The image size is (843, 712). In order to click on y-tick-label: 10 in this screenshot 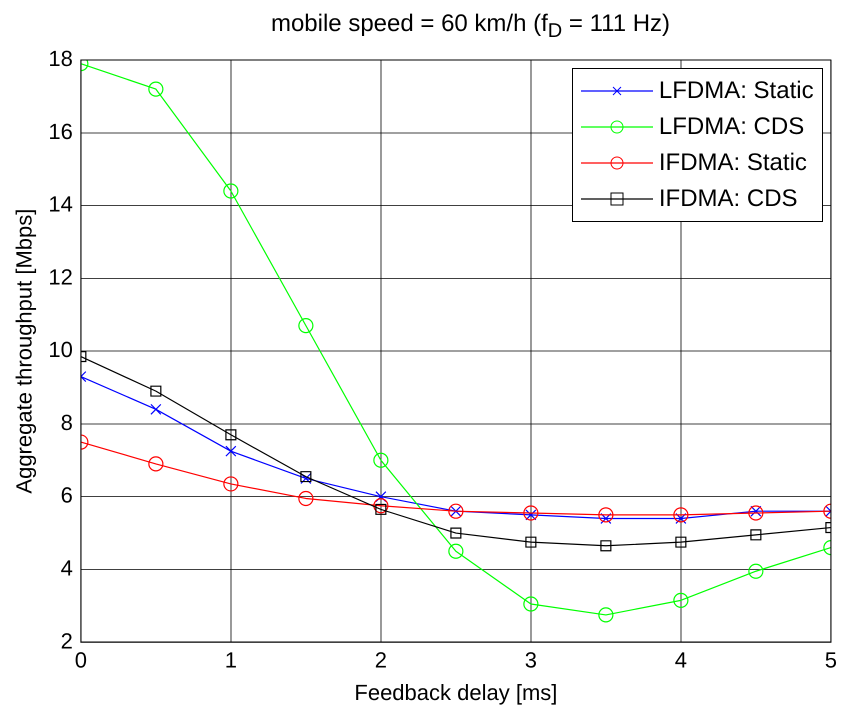, I will do `click(60, 349)`.